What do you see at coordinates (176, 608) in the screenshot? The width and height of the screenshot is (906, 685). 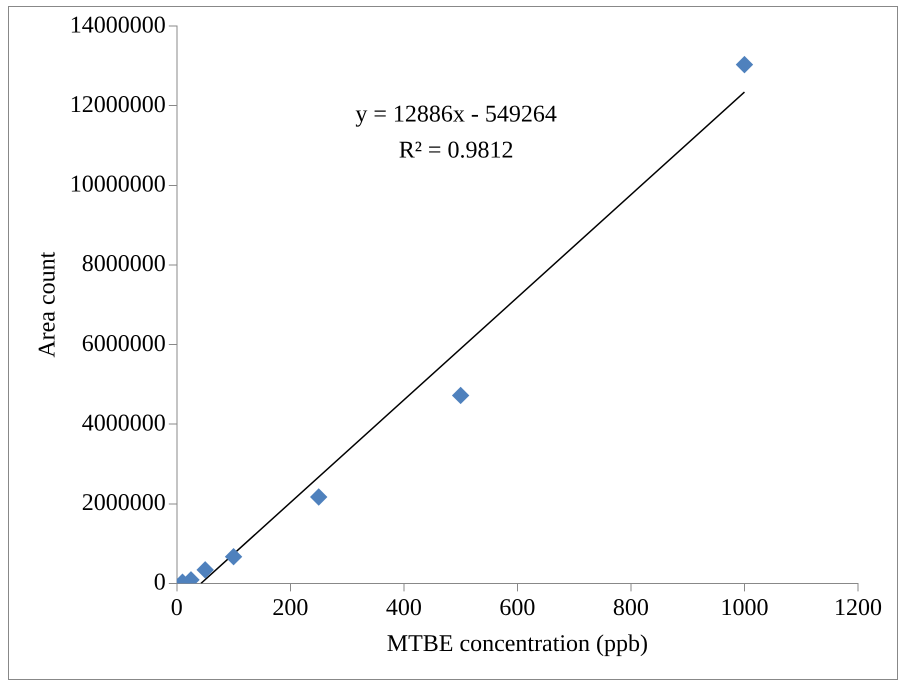 I see `x-tick-label: 0` at bounding box center [176, 608].